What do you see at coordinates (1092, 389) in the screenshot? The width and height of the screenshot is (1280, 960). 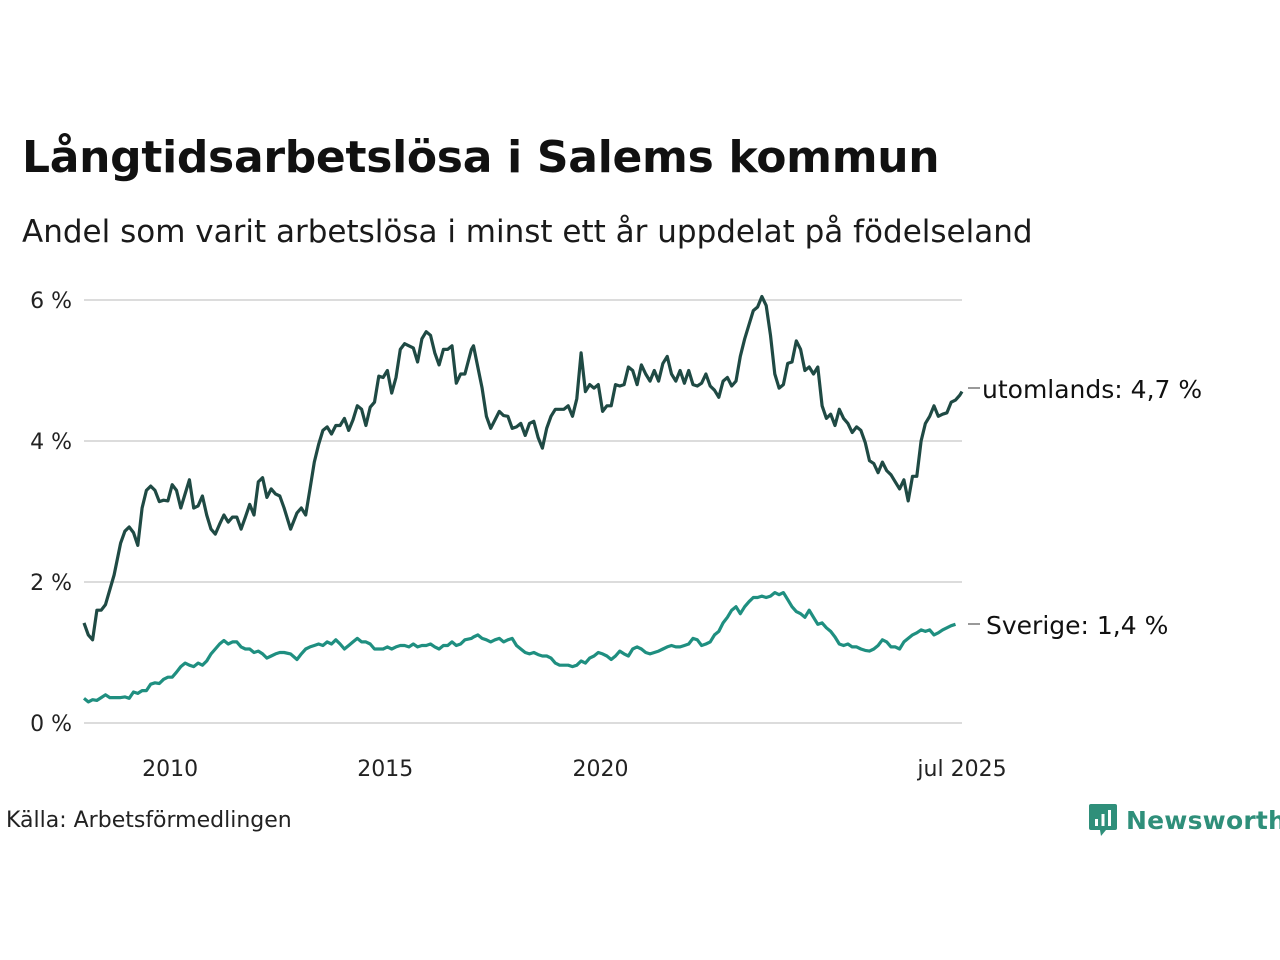 I see `end-label-utomlands: utomlands: 4,7 %` at bounding box center [1092, 389].